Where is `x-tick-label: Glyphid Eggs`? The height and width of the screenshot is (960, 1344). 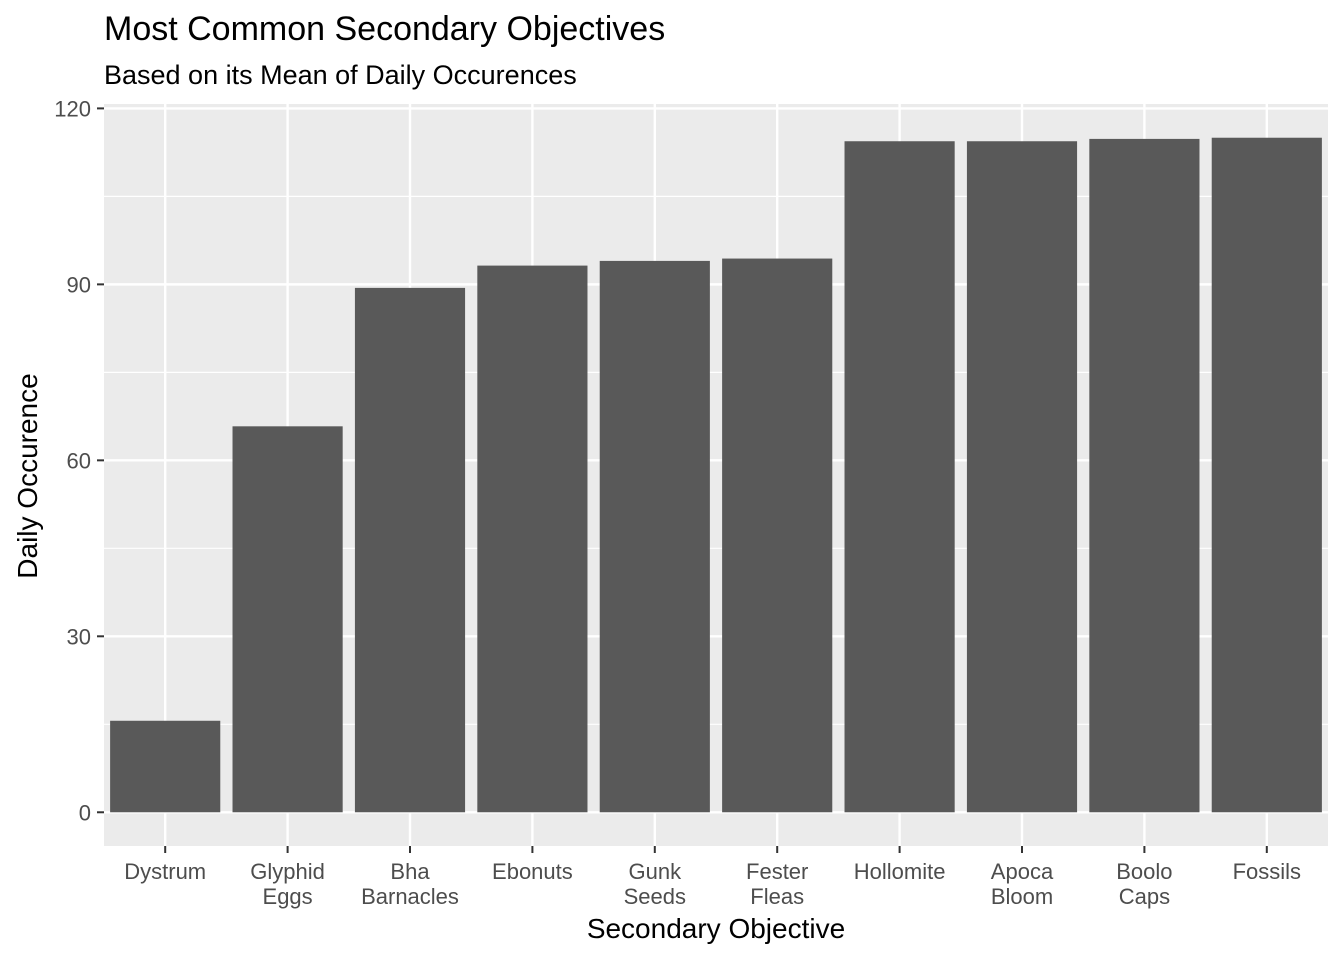
x-tick-label: Glyphid Eggs is located at coordinates (287, 884).